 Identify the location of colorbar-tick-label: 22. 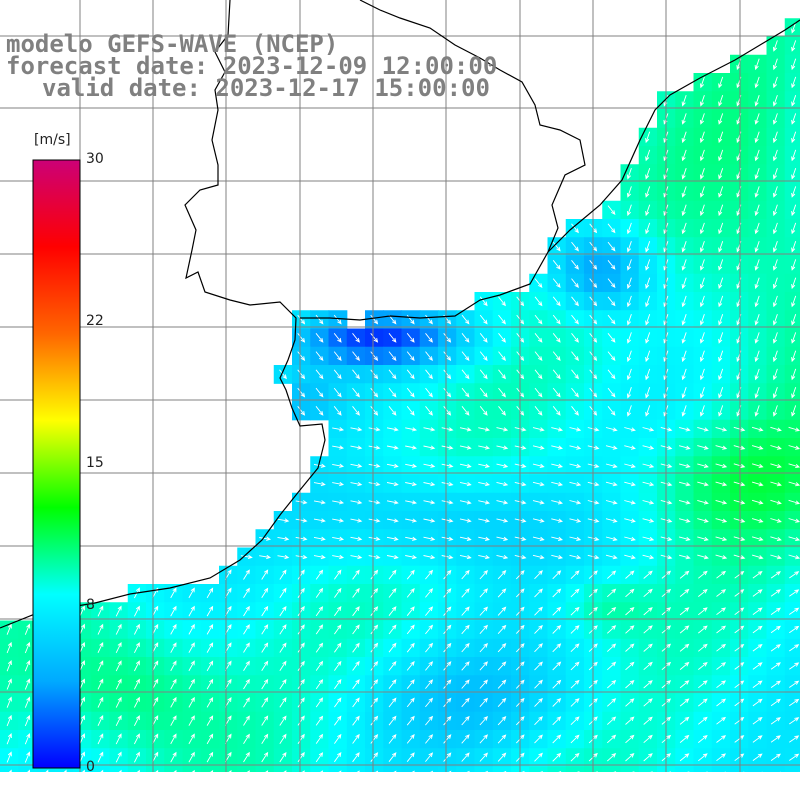
(95, 321).